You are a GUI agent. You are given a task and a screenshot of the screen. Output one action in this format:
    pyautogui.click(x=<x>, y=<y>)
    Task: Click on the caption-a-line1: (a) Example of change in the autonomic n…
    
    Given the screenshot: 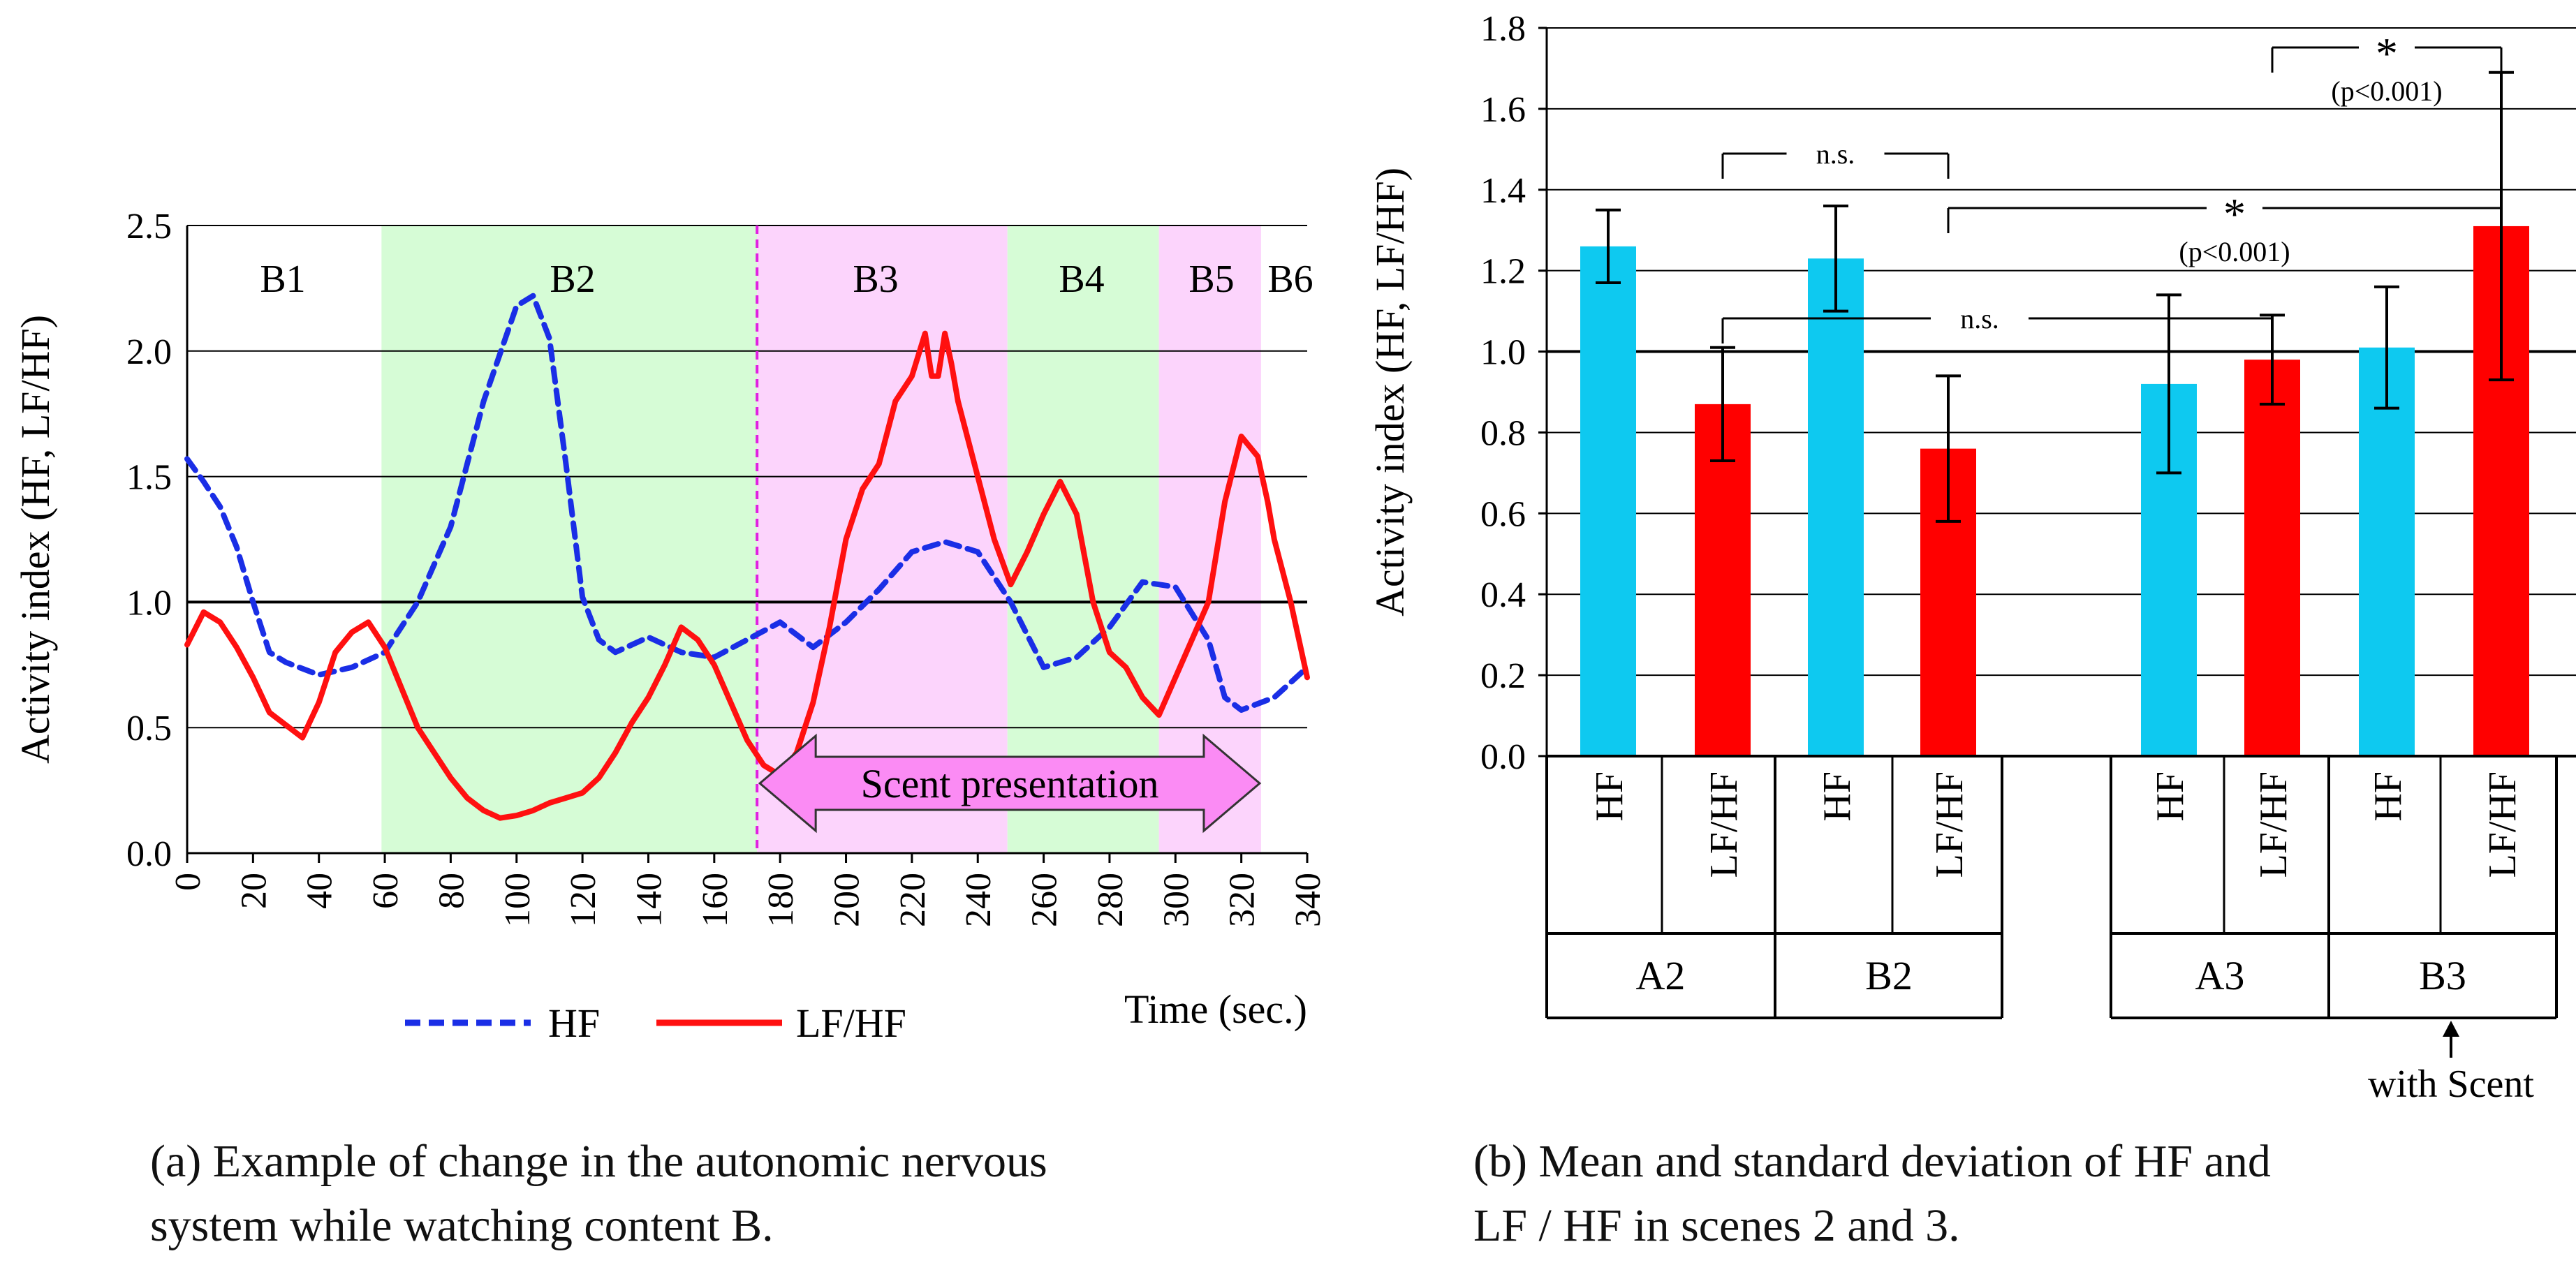 What is the action you would take?
    pyautogui.click(x=598, y=1161)
    